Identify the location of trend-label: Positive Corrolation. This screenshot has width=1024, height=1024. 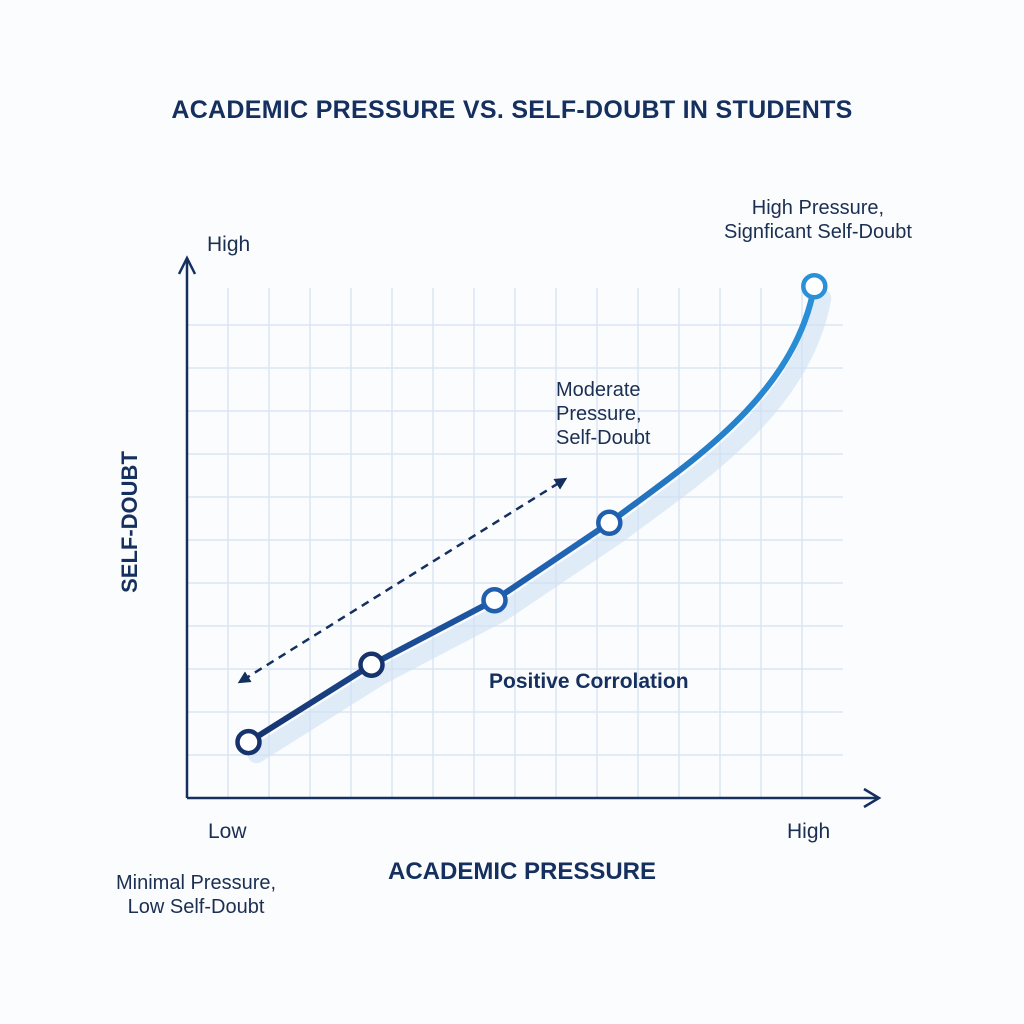
(589, 681).